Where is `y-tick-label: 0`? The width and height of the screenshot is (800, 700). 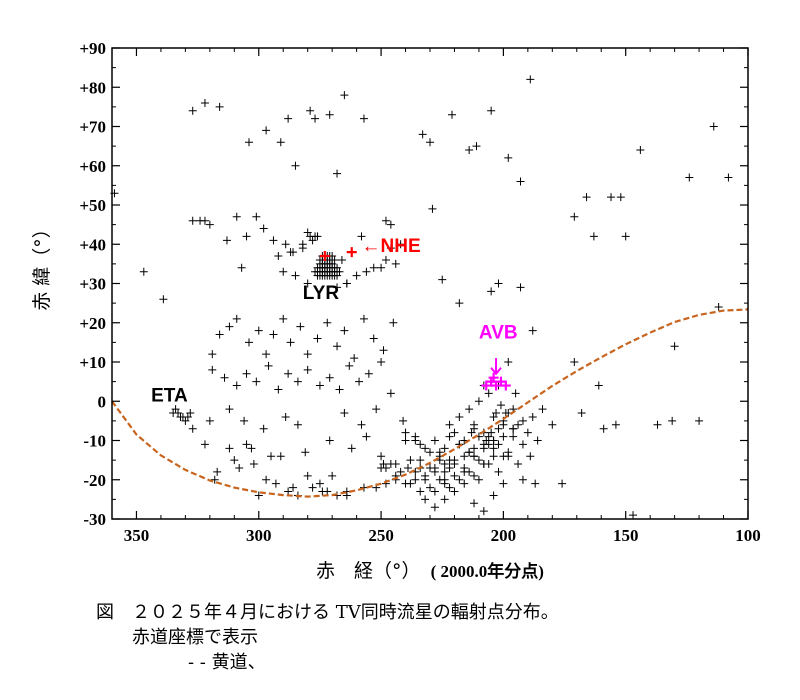 y-tick-label: 0 is located at coordinates (102, 401).